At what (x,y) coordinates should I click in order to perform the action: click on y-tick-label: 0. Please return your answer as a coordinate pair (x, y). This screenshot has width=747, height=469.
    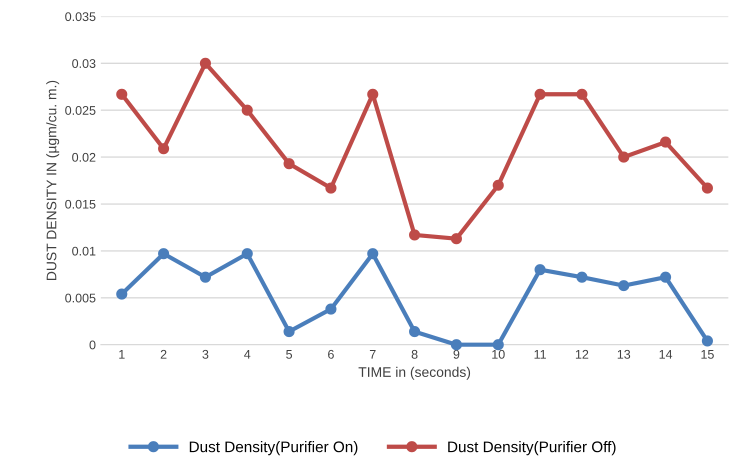
    Looking at the image, I should click on (93, 345).